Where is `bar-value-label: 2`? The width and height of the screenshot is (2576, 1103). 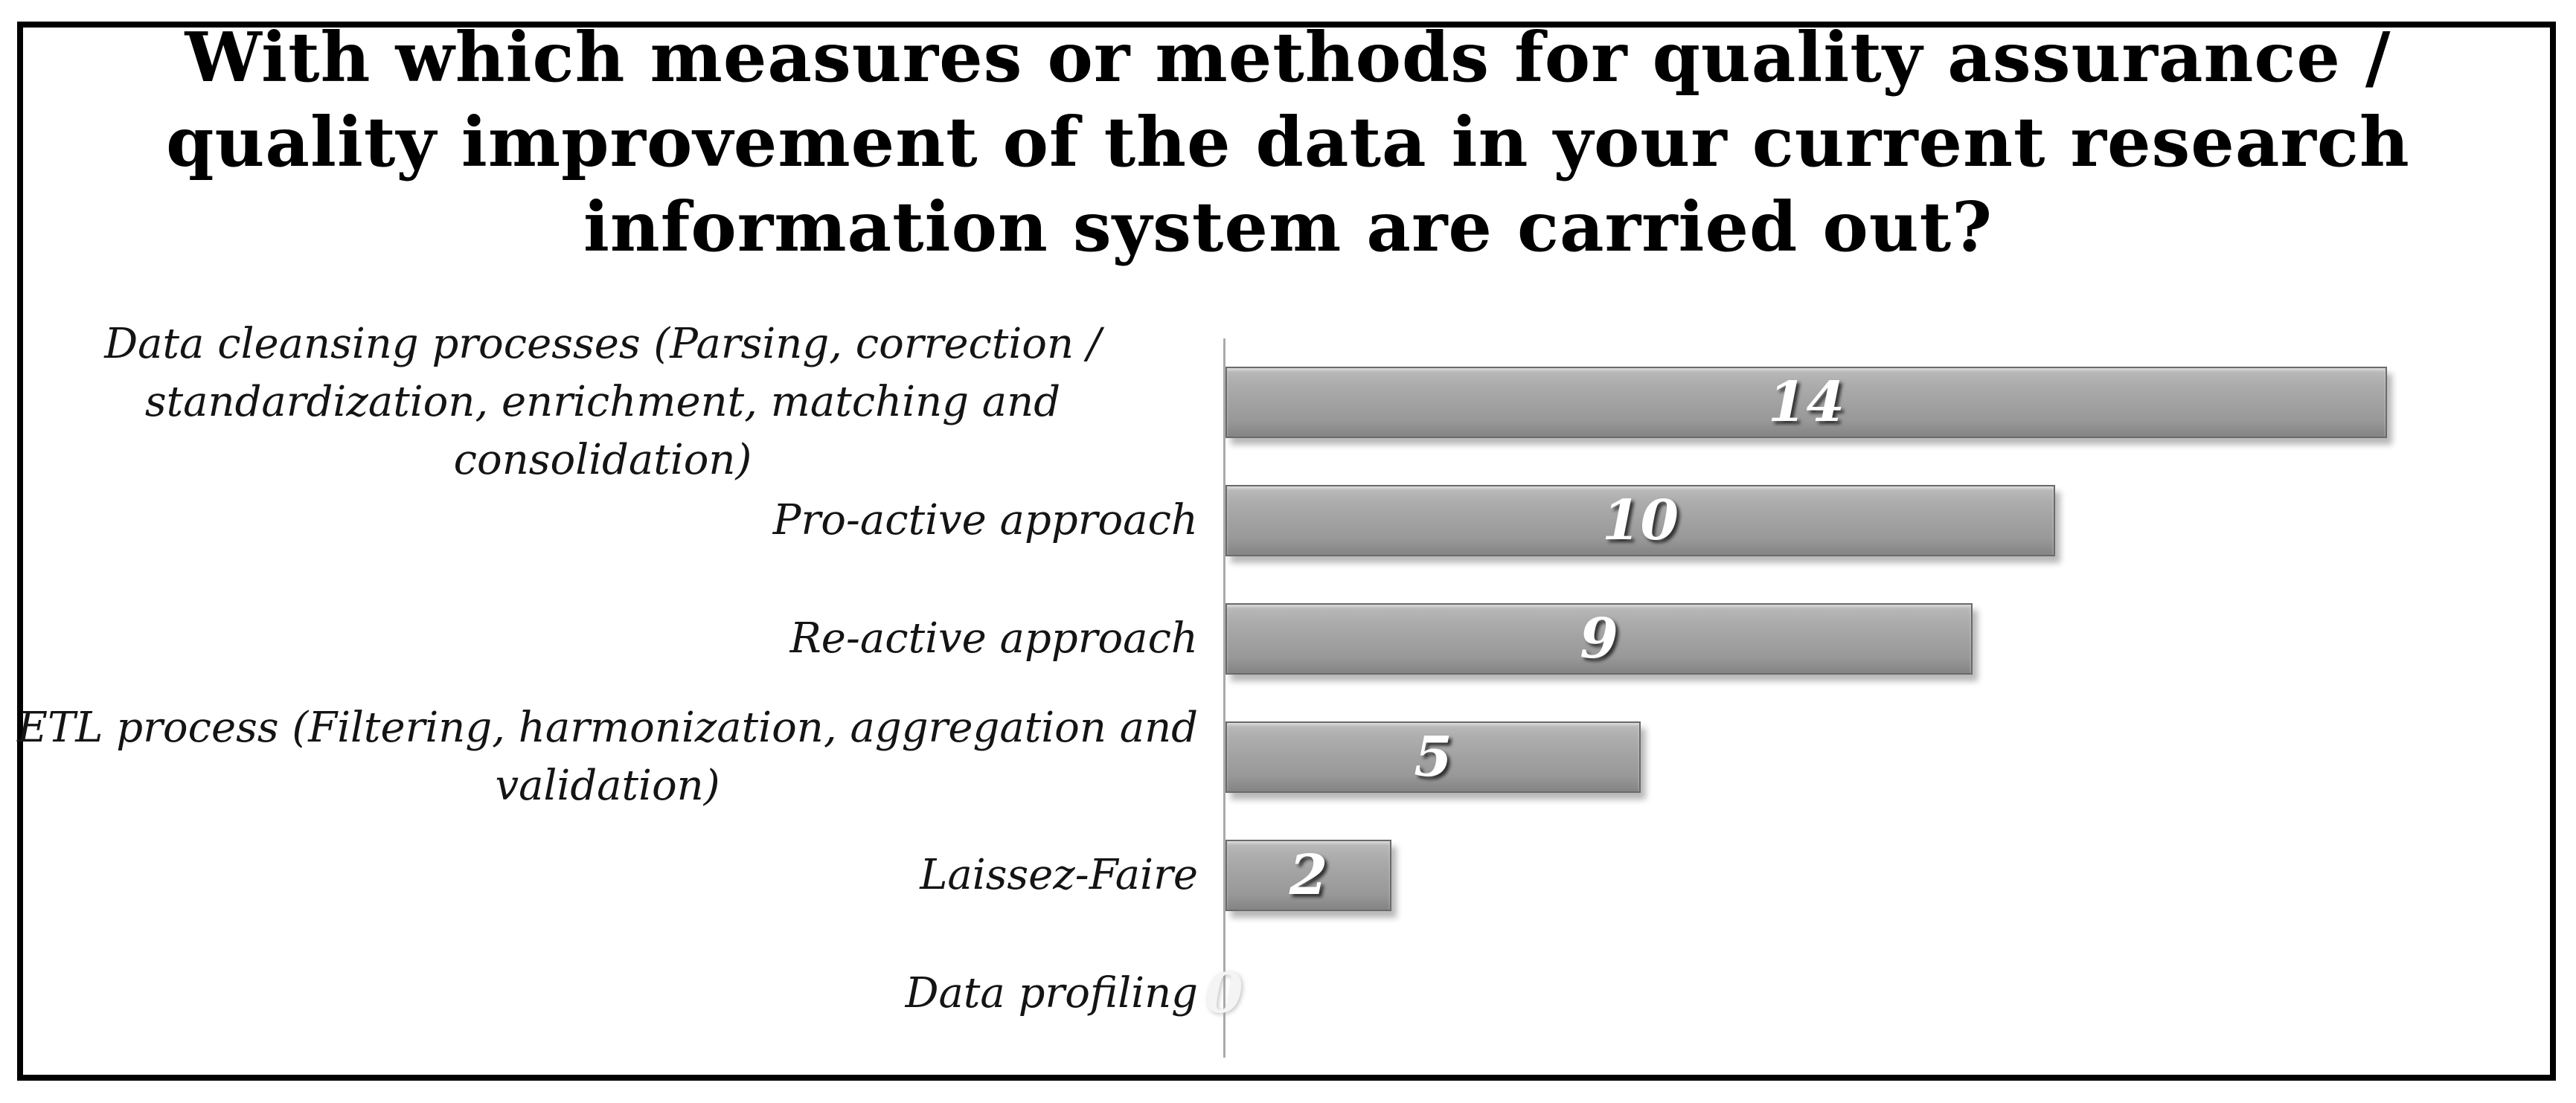
bar-value-label: 2 is located at coordinates (1308, 875).